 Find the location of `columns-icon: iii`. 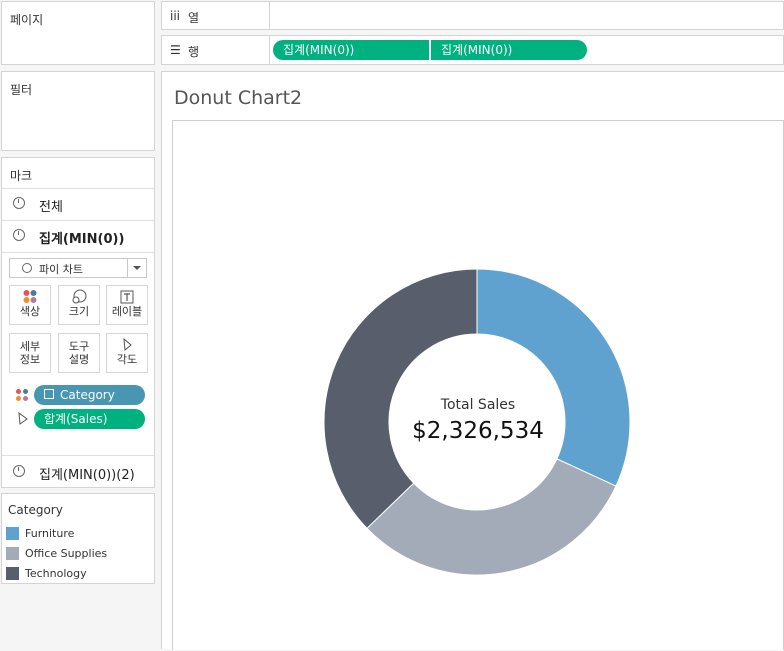

columns-icon: iii is located at coordinates (175, 16).